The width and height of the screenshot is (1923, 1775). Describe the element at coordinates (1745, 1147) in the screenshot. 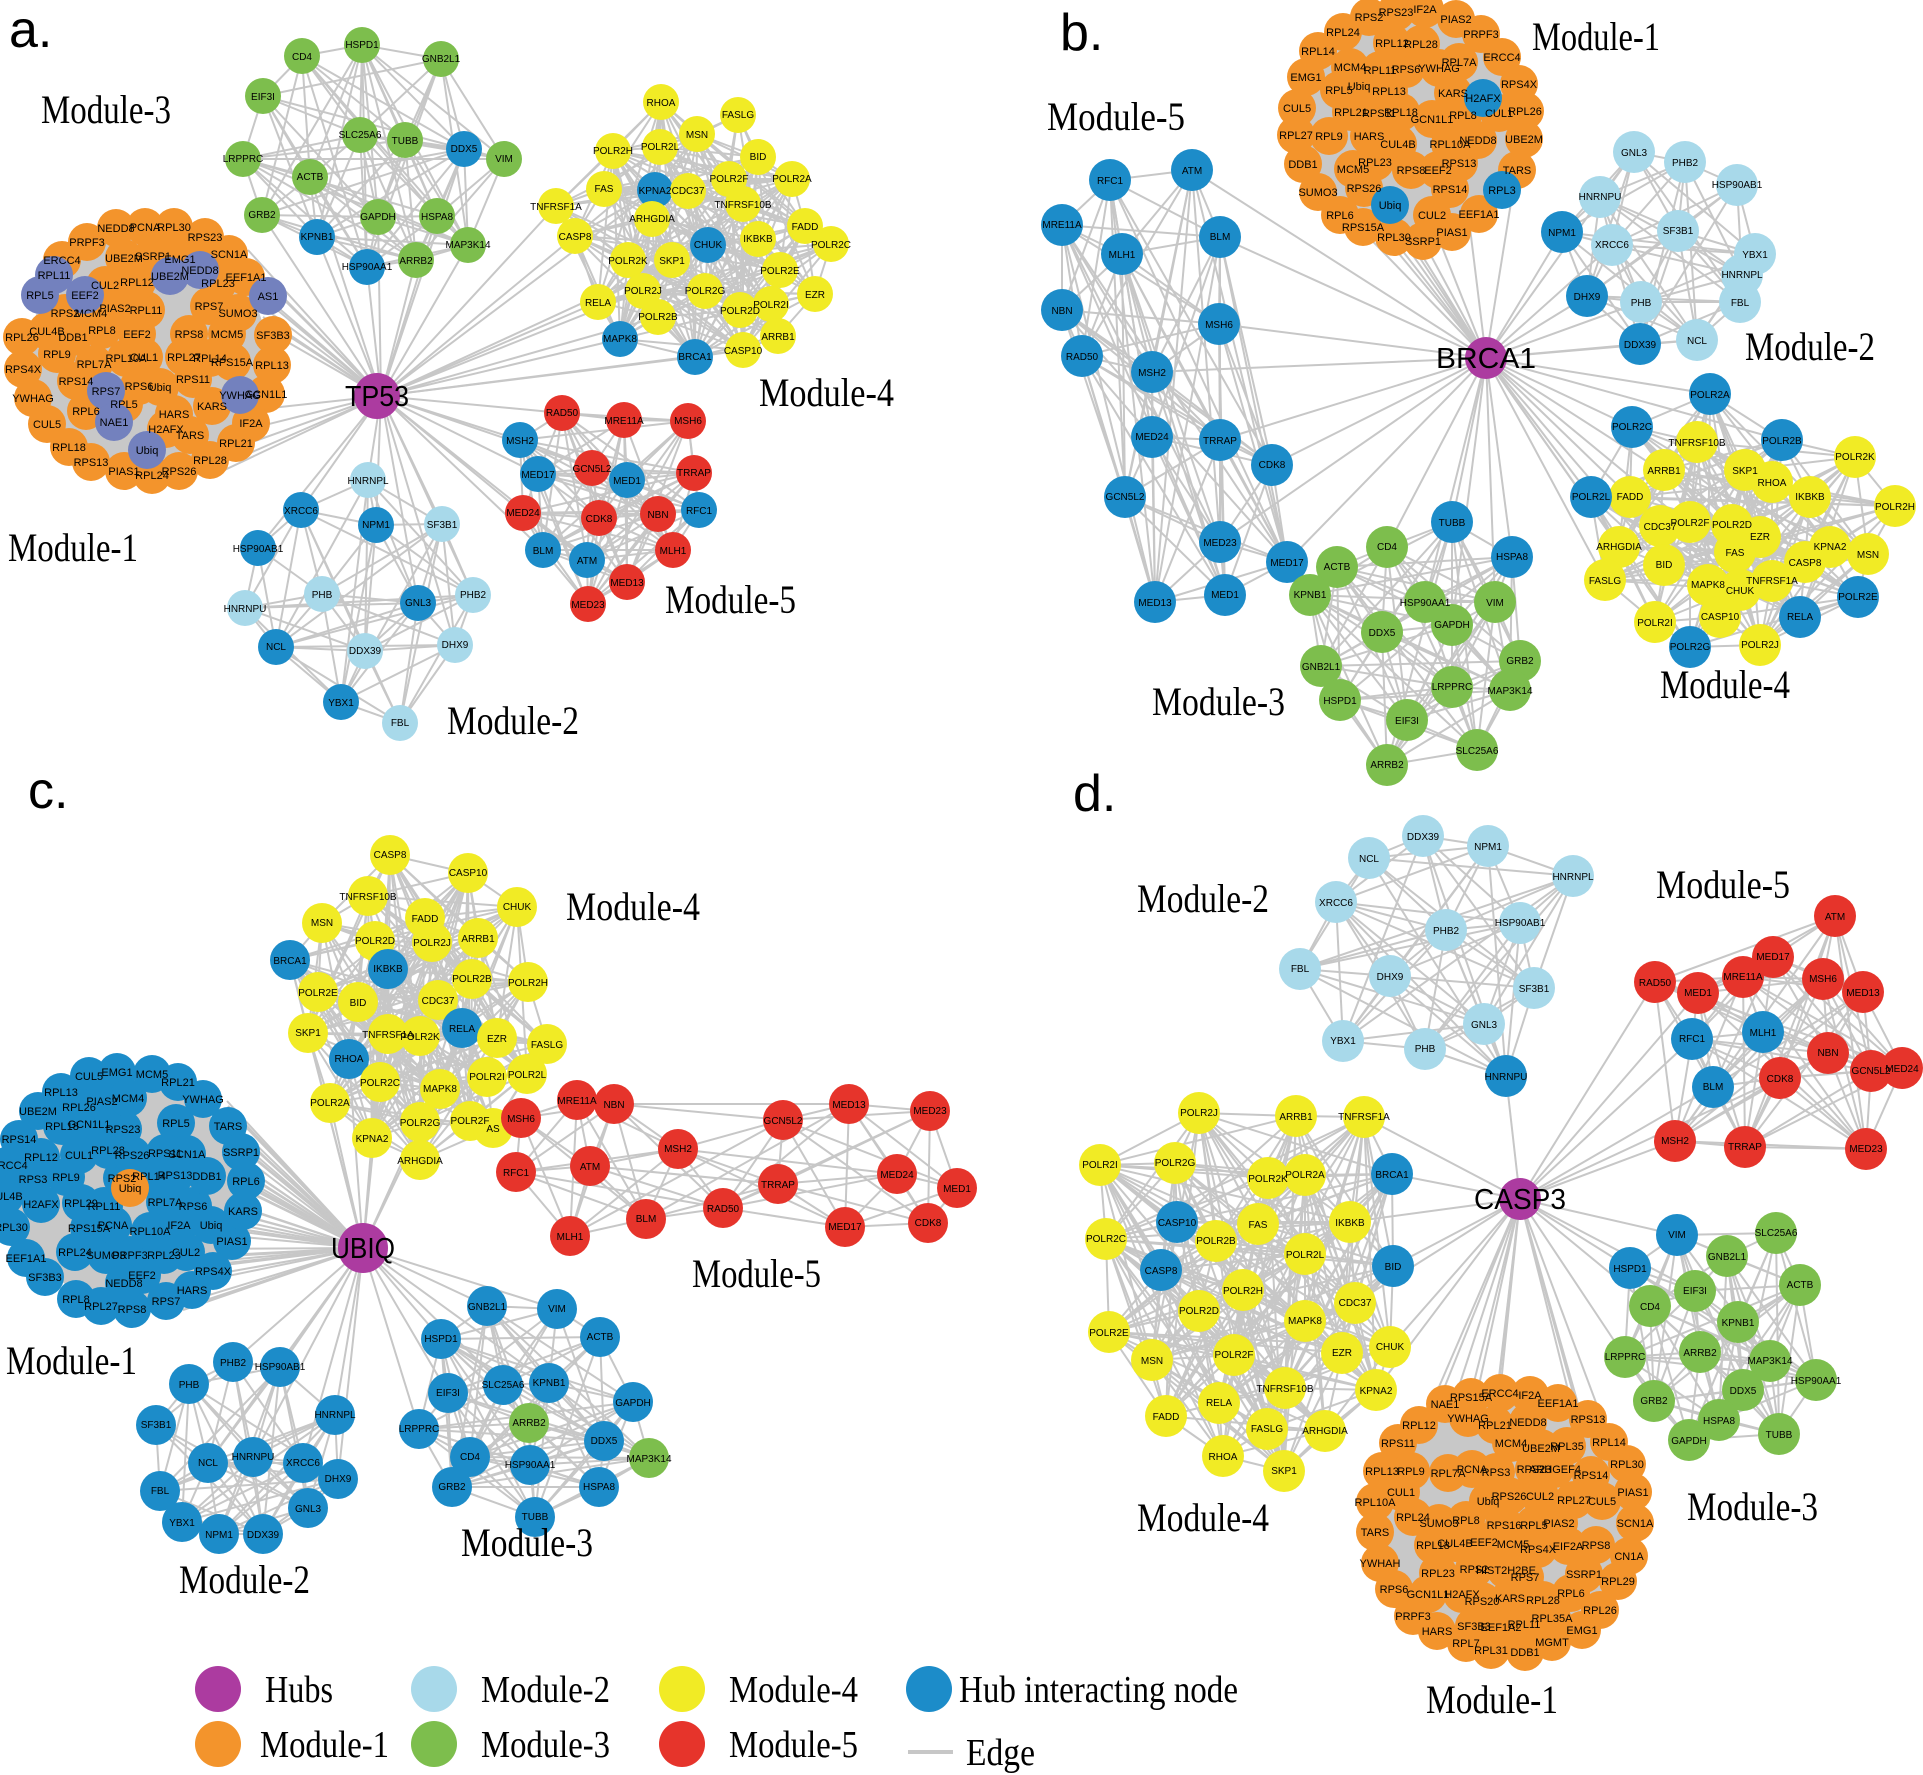

I see `svg-text: TRRAP` at that location.